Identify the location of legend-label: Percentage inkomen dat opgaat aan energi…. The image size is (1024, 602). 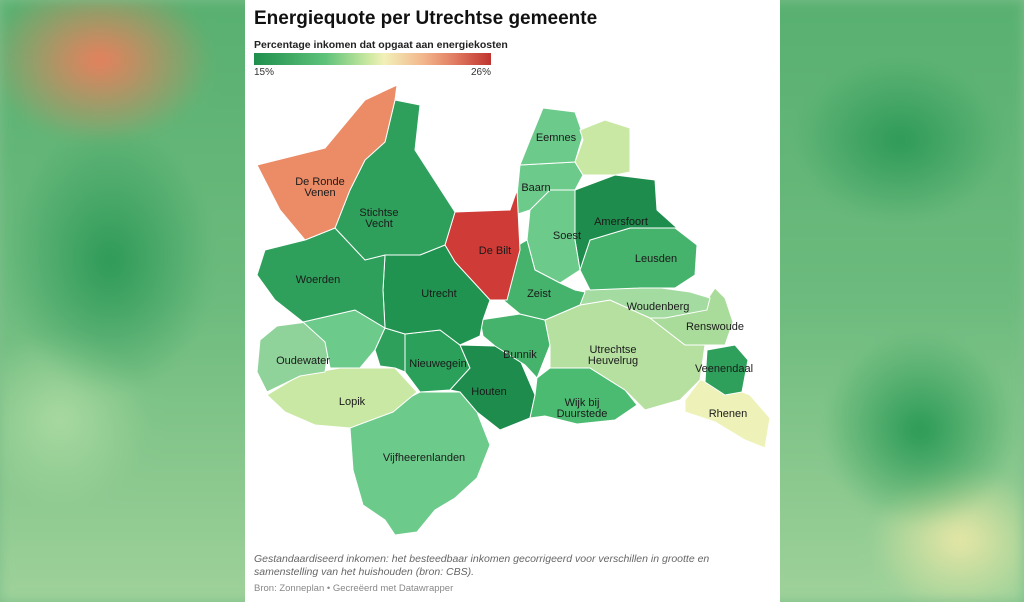
(381, 45).